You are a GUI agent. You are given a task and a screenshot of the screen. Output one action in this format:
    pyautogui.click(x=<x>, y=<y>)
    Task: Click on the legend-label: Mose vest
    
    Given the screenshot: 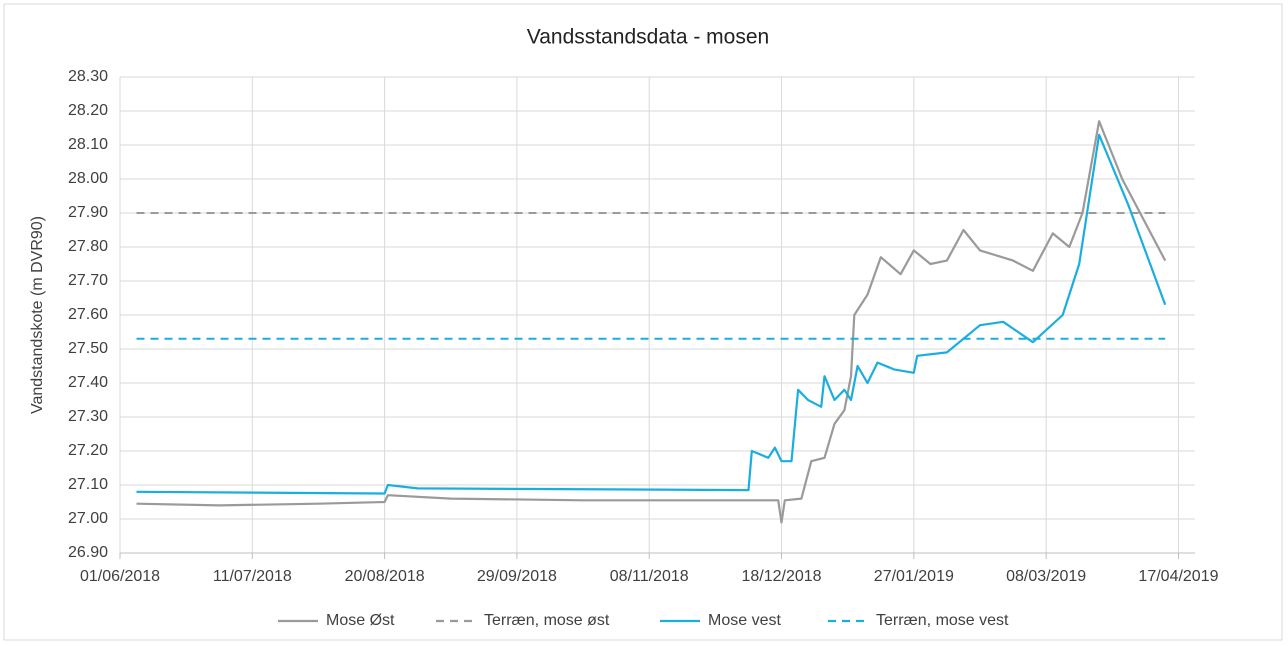 What is the action you would take?
    pyautogui.click(x=744, y=620)
    